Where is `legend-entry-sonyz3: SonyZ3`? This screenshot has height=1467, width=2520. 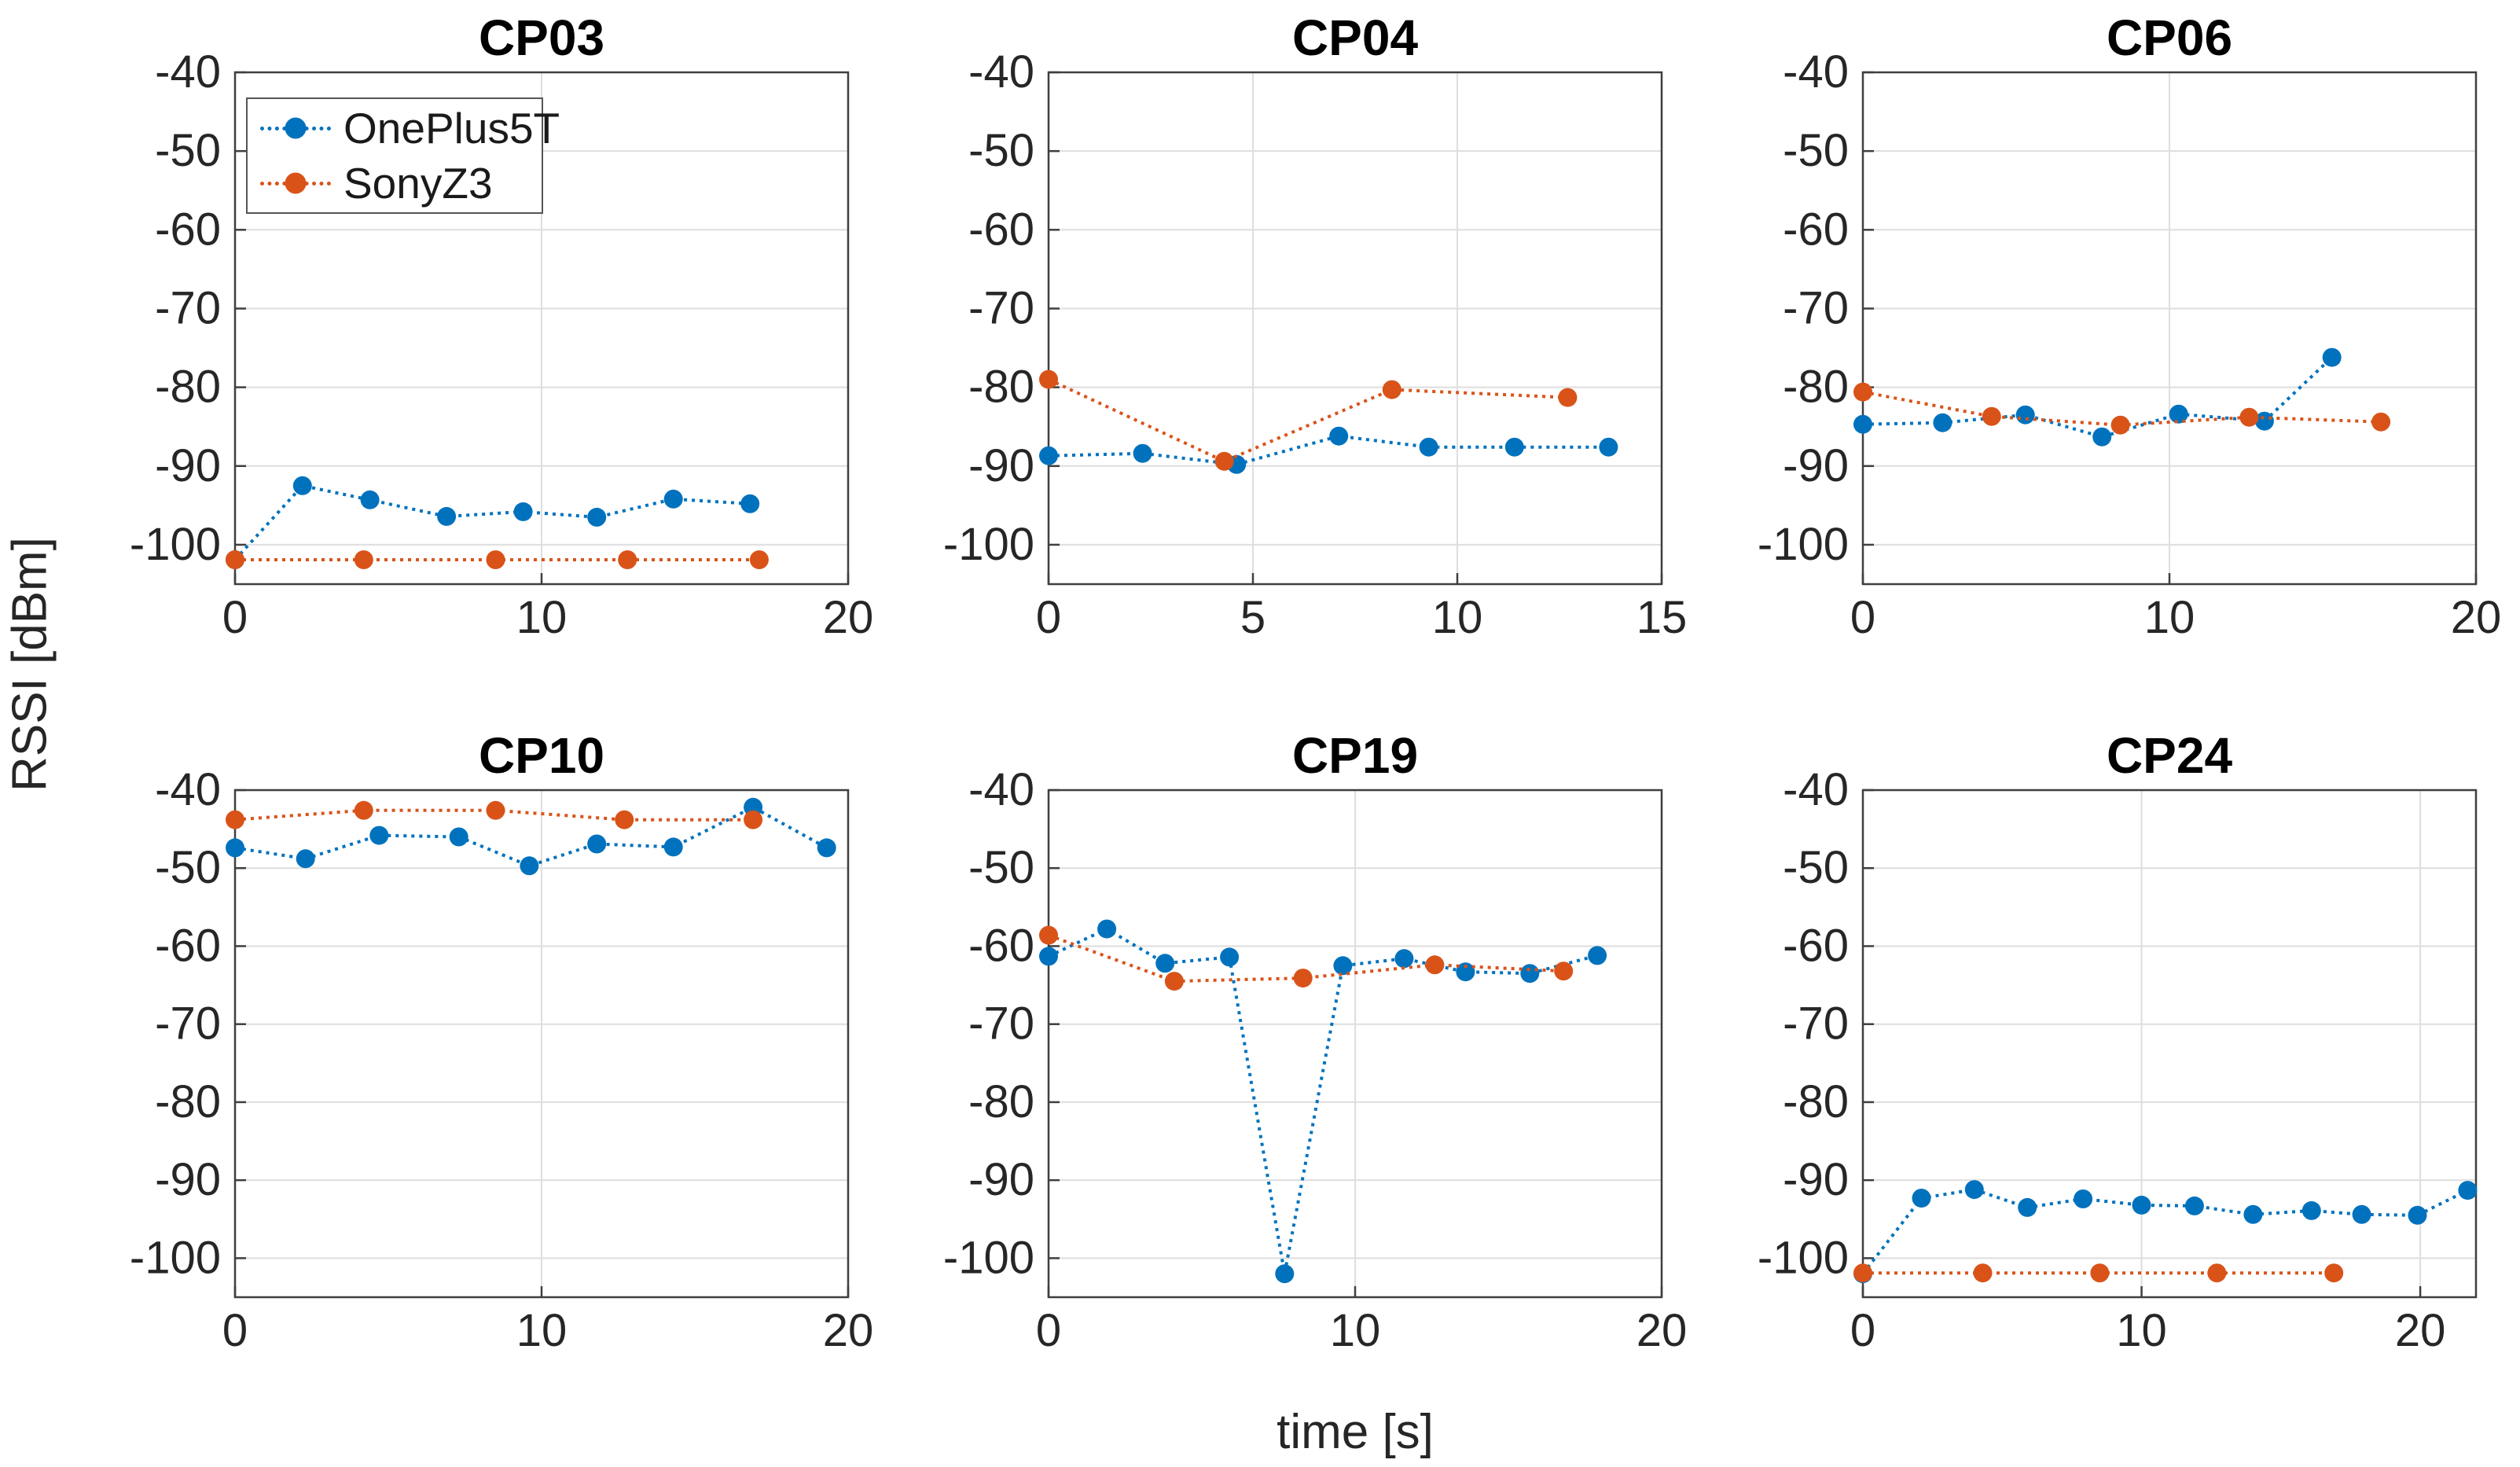
legend-entry-sonyz3: SonyZ3 is located at coordinates (401, 184).